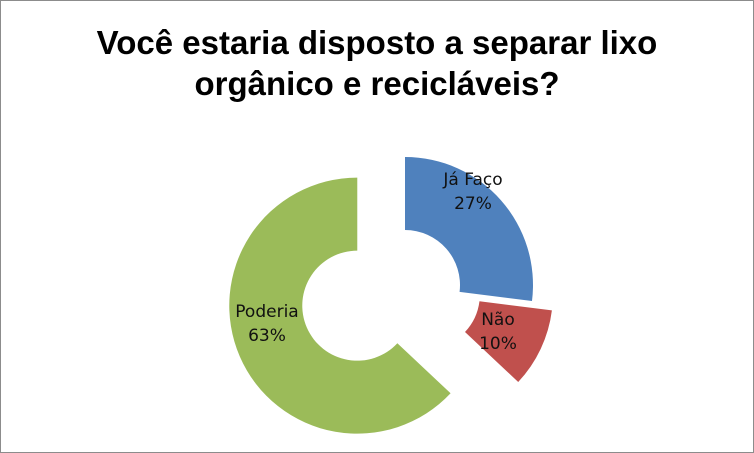  What do you see at coordinates (267, 336) in the screenshot?
I see `slice-percent-label: 63%` at bounding box center [267, 336].